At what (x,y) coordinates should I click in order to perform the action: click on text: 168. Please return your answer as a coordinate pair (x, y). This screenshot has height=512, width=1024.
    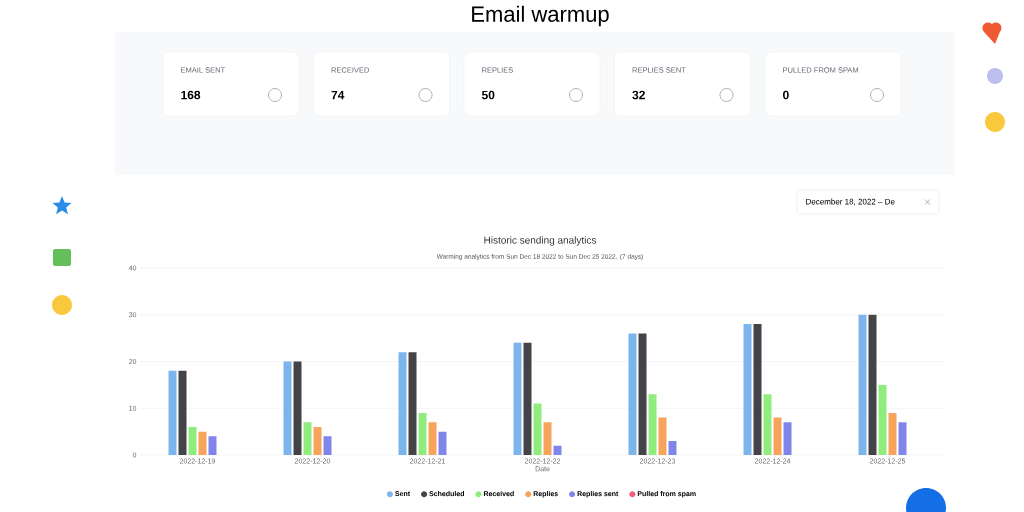
    Looking at the image, I should click on (191, 95).